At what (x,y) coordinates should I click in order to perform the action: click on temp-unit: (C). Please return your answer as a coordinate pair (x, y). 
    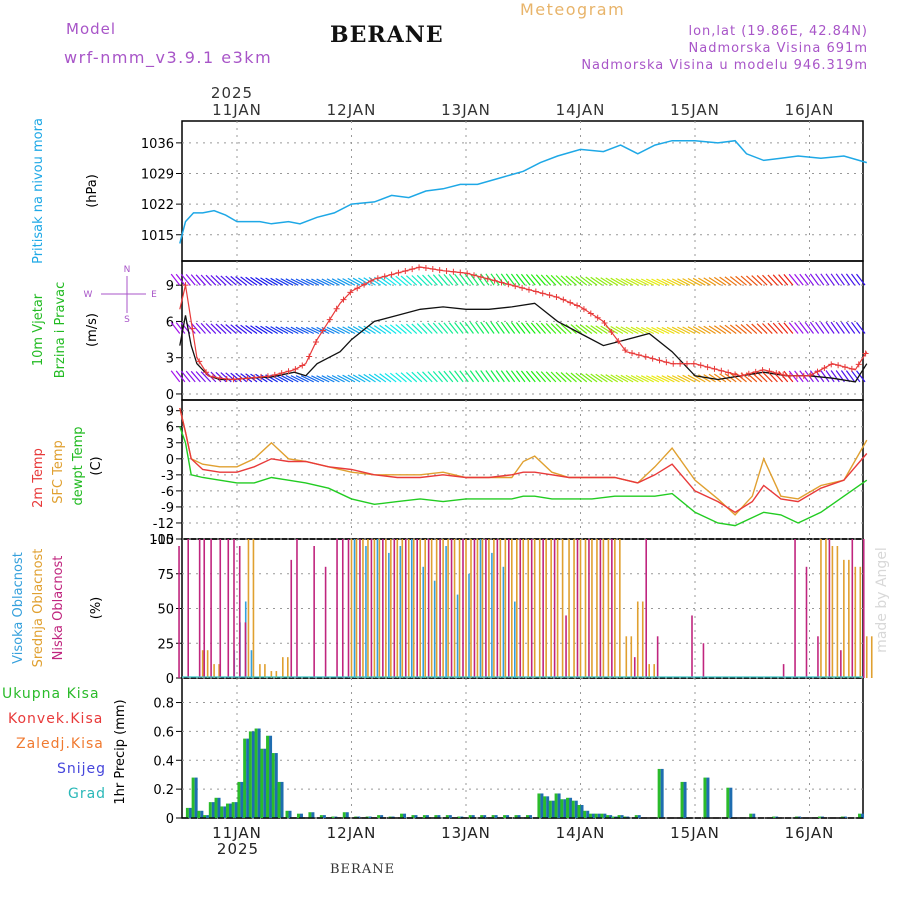
    Looking at the image, I should click on (96, 465).